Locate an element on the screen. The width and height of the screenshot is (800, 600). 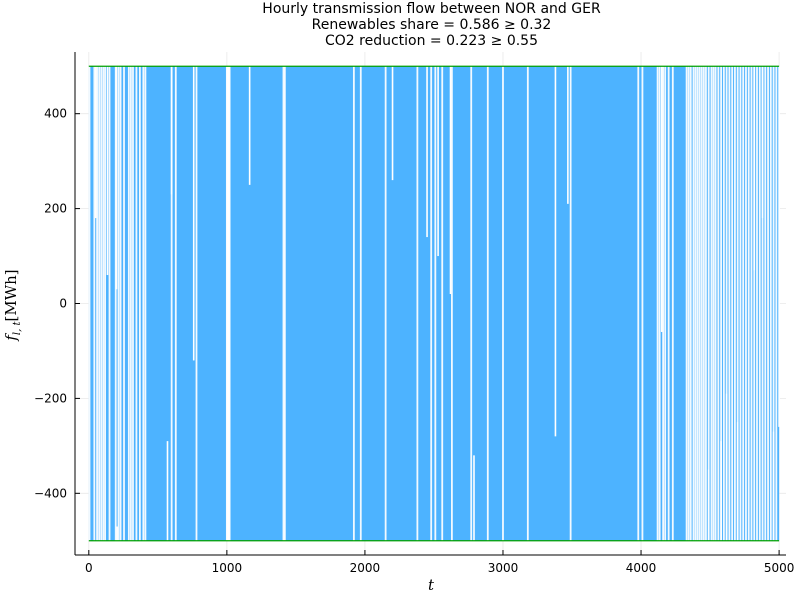
x-tick-label-3: 3000 is located at coordinates (503, 568).